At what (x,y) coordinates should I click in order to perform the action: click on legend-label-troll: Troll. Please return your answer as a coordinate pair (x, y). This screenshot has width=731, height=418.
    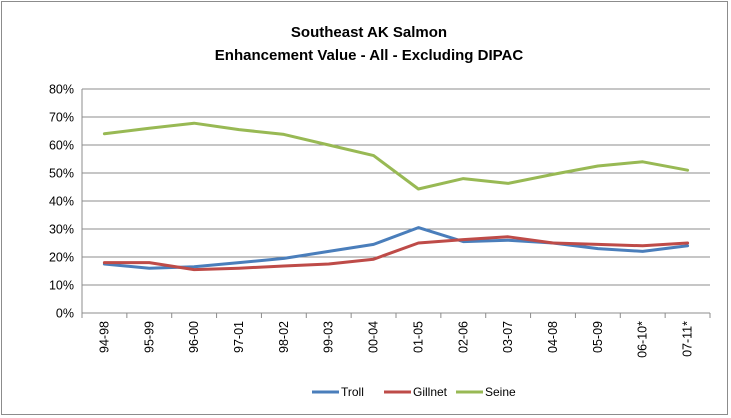
    Looking at the image, I should click on (352, 392).